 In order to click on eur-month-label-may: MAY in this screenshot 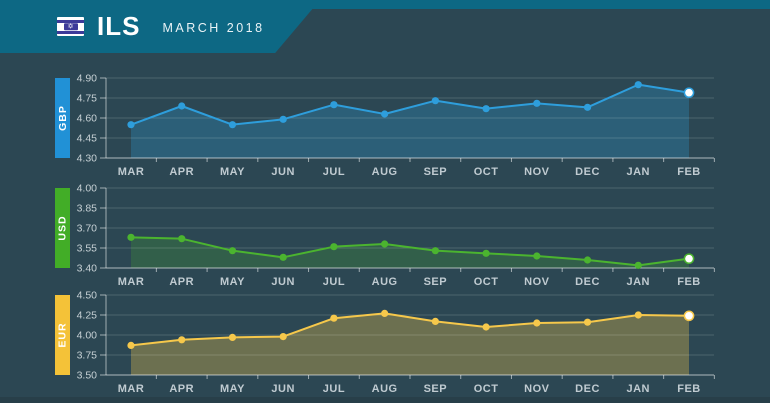, I will do `click(232, 389)`.